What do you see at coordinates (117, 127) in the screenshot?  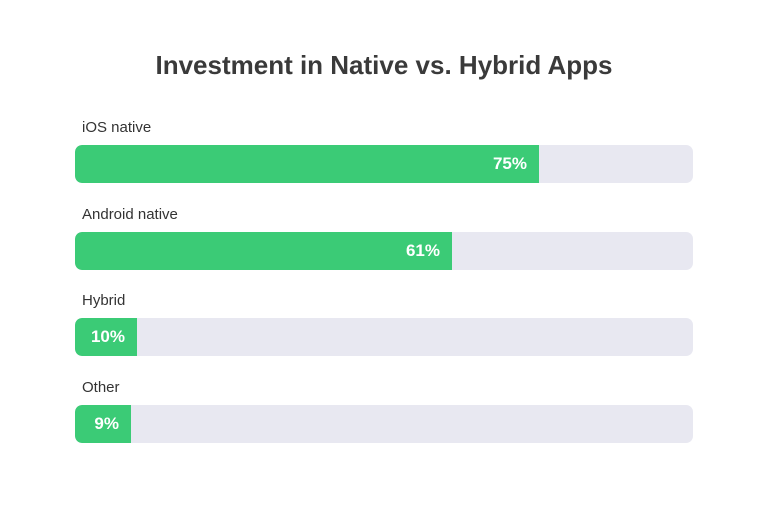 I see `bar-label: iOS native` at bounding box center [117, 127].